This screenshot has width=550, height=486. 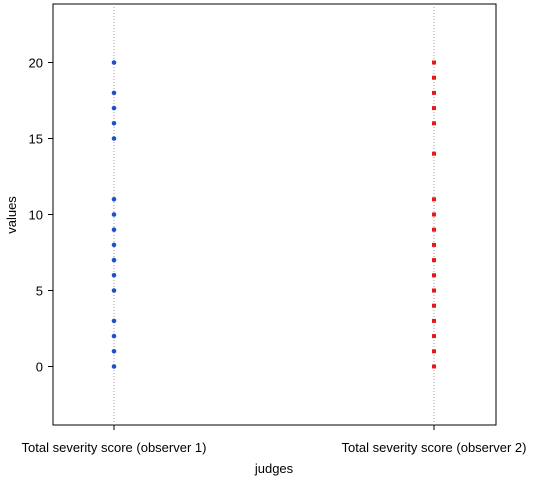 What do you see at coordinates (36, 63) in the screenshot?
I see `y-tick-label: 20` at bounding box center [36, 63].